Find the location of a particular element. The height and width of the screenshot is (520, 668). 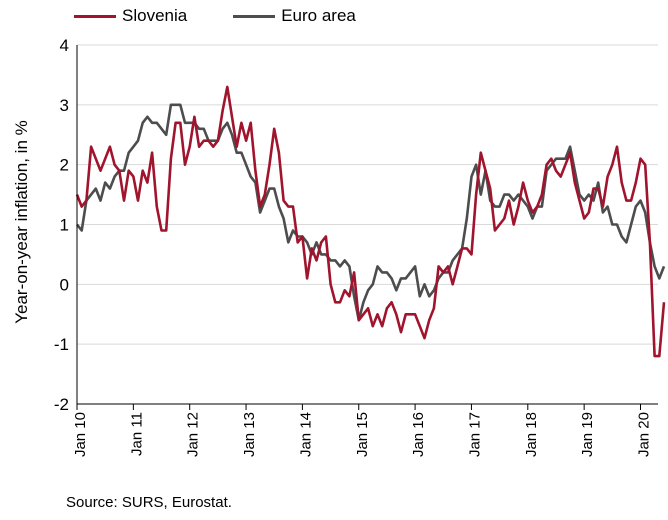

x-tick-label: Jan 14 is located at coordinates (305, 434).